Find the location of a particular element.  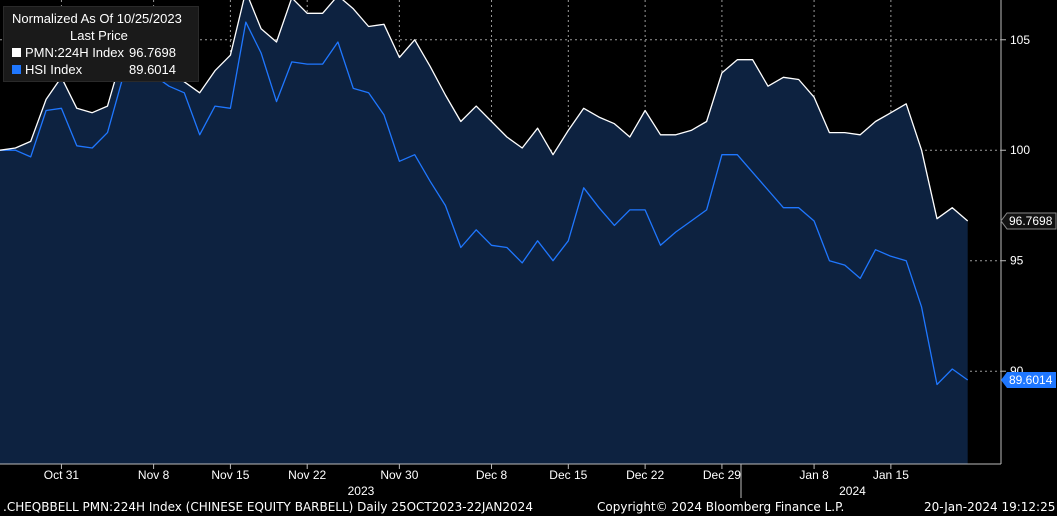

last-value-label-pmn: 96.7698 is located at coordinates (1031, 221).